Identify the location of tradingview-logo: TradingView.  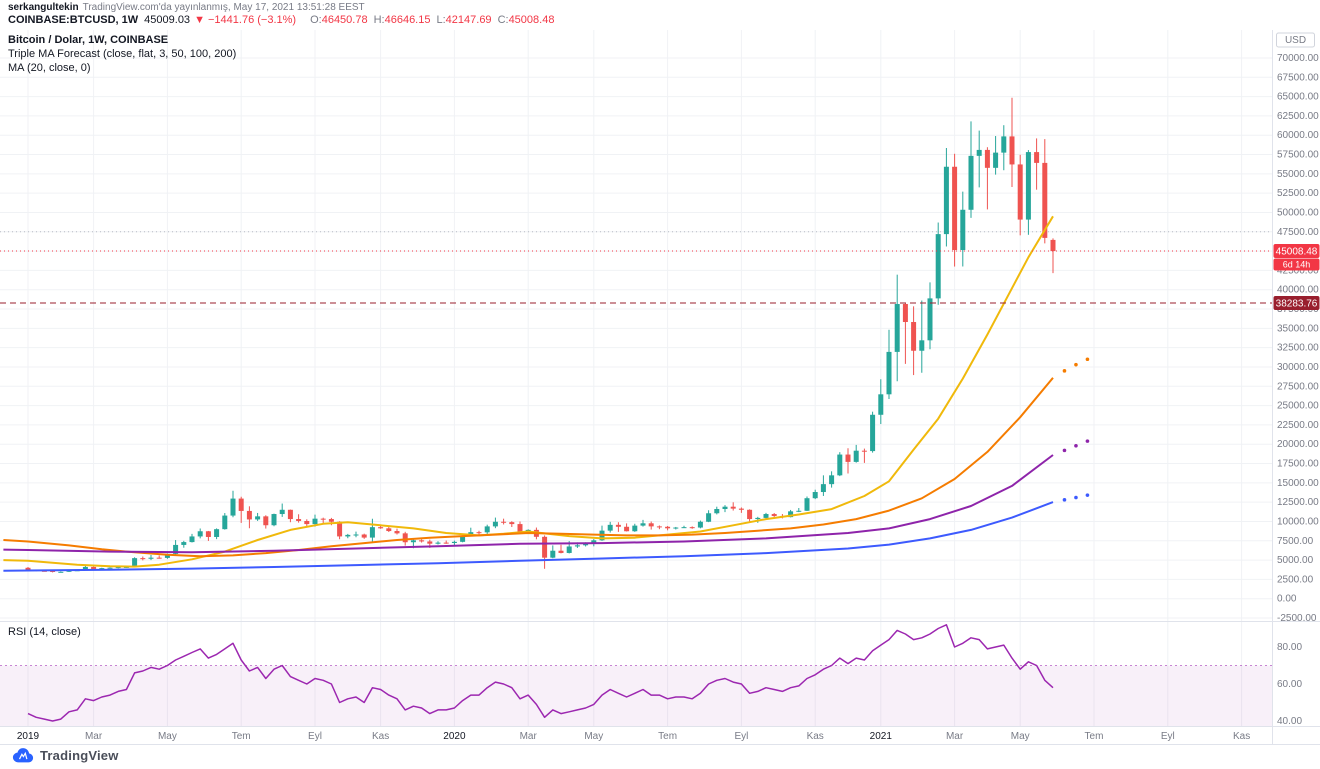
(65, 755).